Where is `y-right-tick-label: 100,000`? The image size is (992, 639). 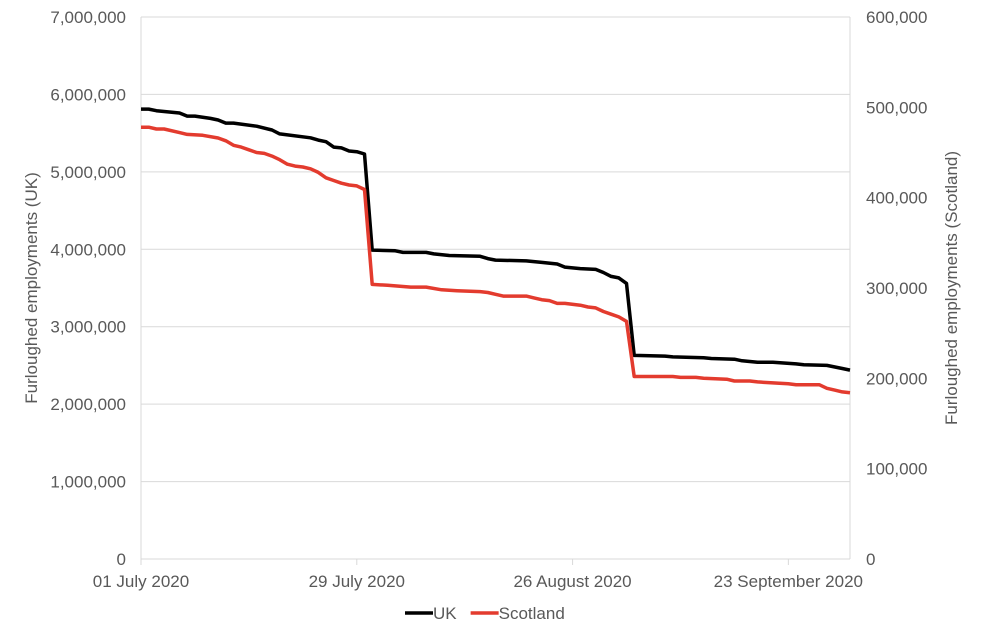 y-right-tick-label: 100,000 is located at coordinates (896, 469).